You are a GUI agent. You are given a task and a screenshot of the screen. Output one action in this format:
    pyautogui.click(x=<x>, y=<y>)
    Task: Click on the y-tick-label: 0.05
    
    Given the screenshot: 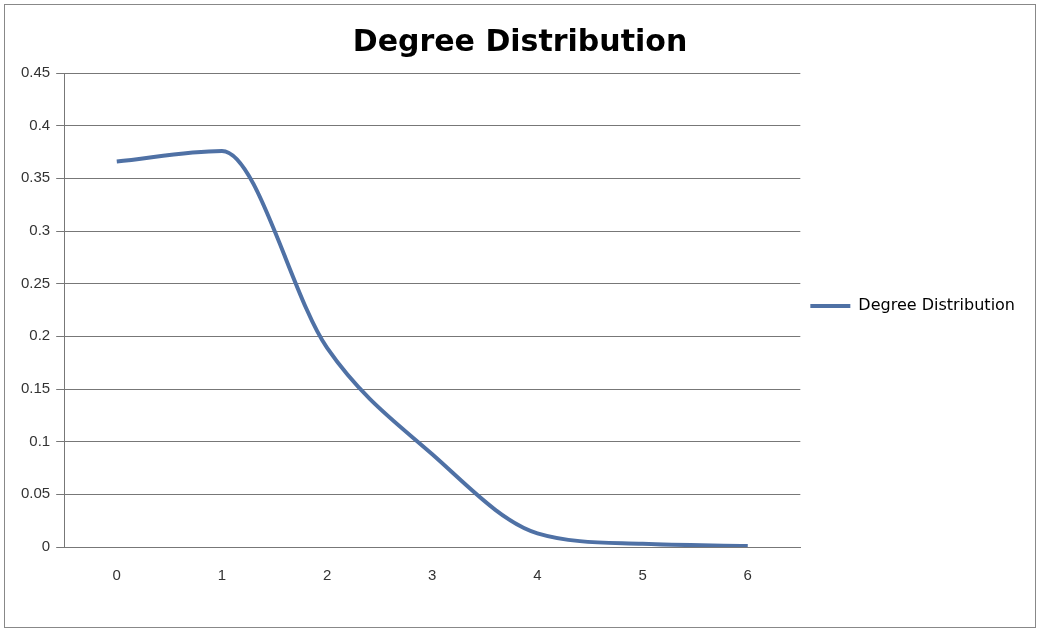 What is the action you would take?
    pyautogui.click(x=35, y=493)
    